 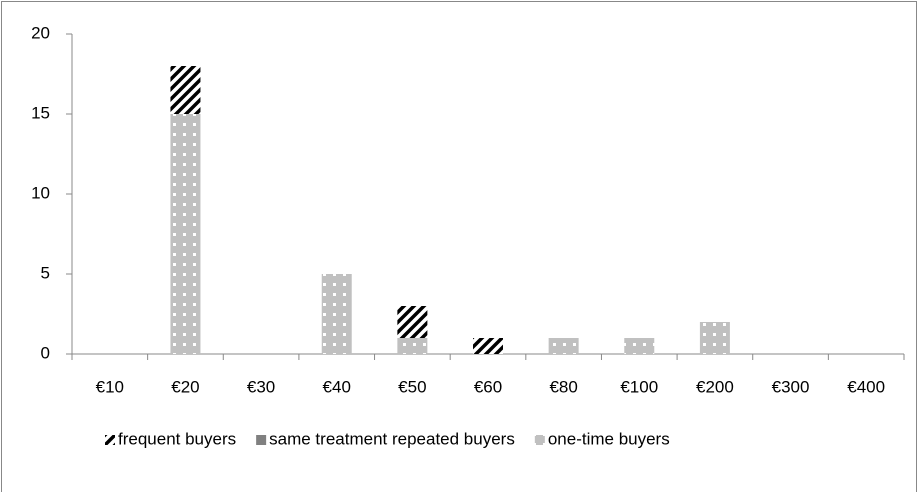 I want to click on x-tick-label: €30, so click(x=261, y=386).